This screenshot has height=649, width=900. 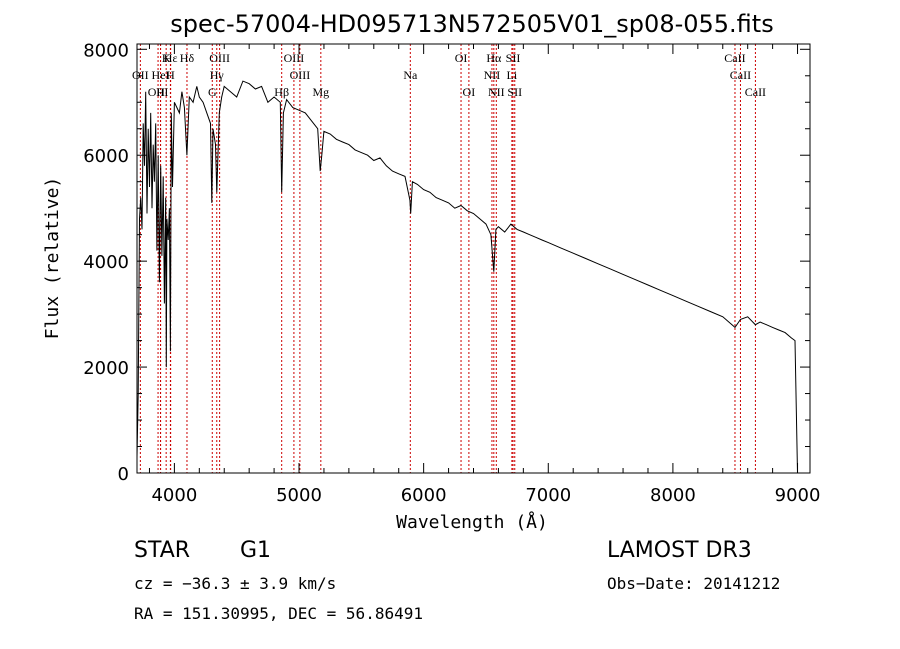 I want to click on spectral-line-label: K, so click(x=166, y=58).